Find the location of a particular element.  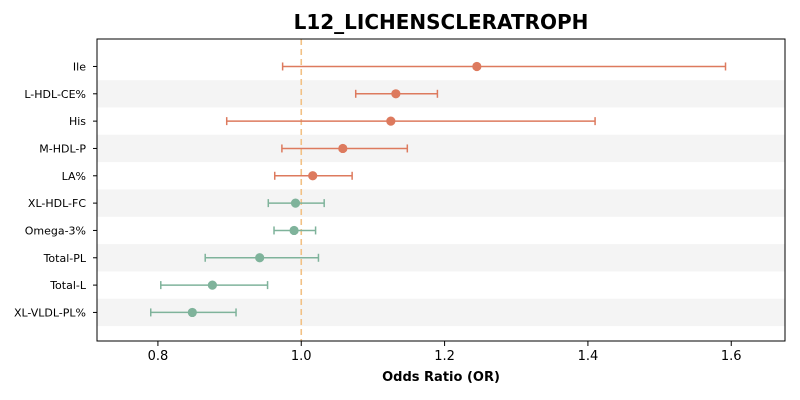

y-tick-label: Omega-3% is located at coordinates (55, 230).